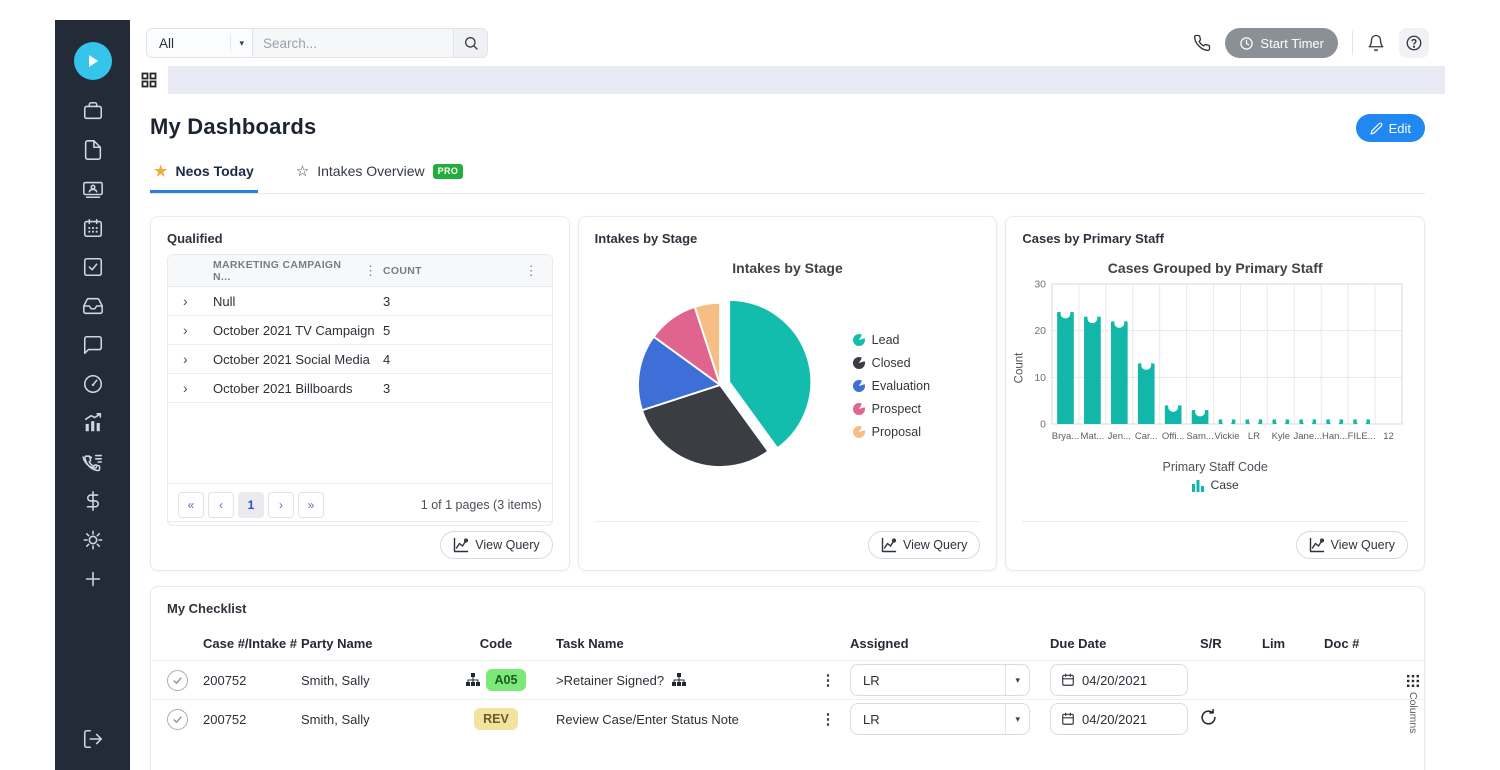 This screenshot has width=1500, height=770. I want to click on pie-legend: Lead Closed Evaluation Prospect Proposal, so click(891, 386).